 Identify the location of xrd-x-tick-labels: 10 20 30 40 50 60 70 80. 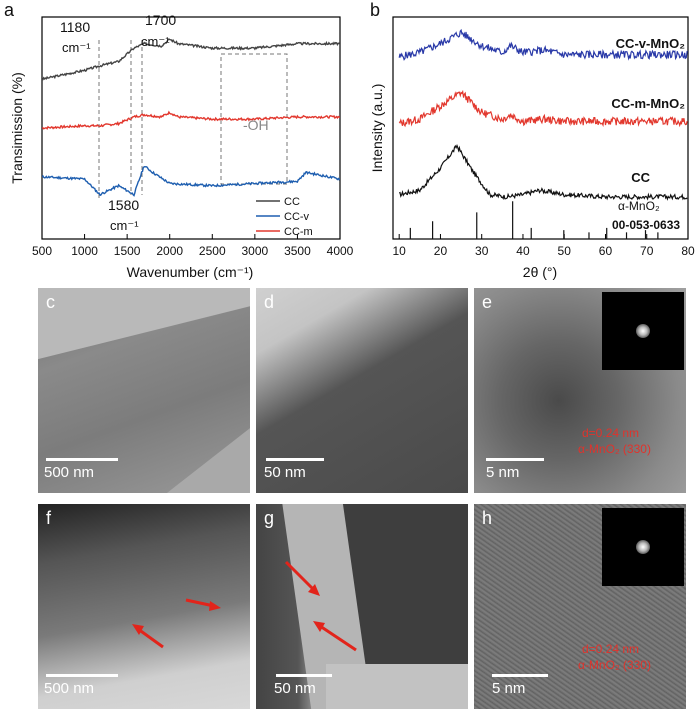
(544, 251).